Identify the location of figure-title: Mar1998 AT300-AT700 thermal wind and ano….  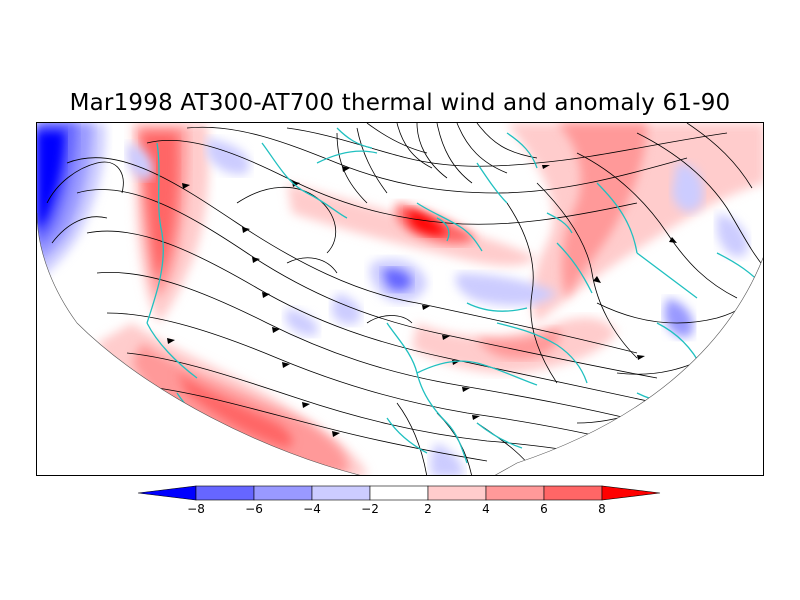
(400, 103).